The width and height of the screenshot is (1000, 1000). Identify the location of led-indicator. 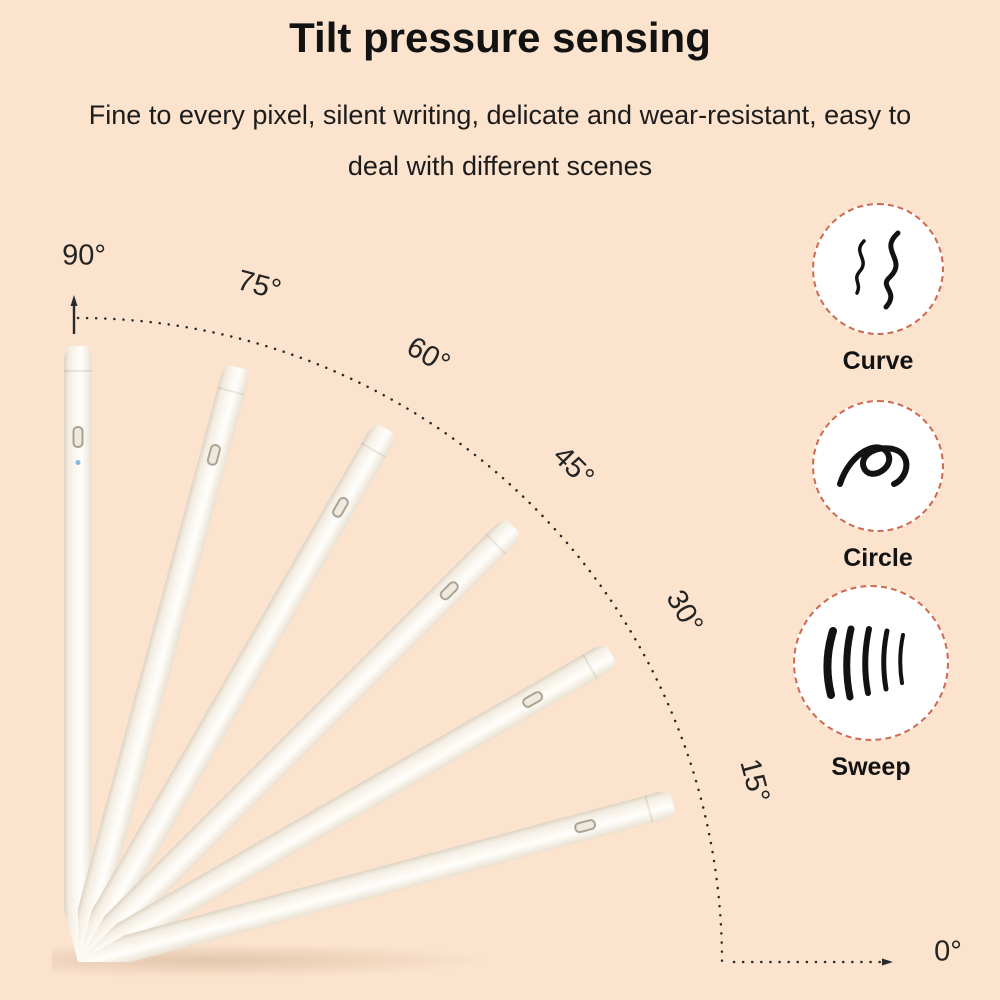
(78, 462).